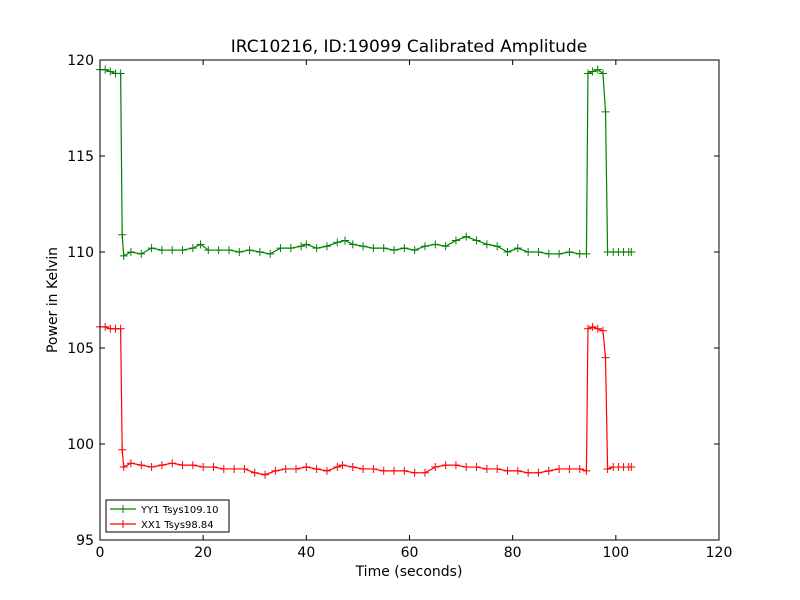 The height and width of the screenshot is (600, 800). What do you see at coordinates (306, 553) in the screenshot?
I see `x-tick-label: 40` at bounding box center [306, 553].